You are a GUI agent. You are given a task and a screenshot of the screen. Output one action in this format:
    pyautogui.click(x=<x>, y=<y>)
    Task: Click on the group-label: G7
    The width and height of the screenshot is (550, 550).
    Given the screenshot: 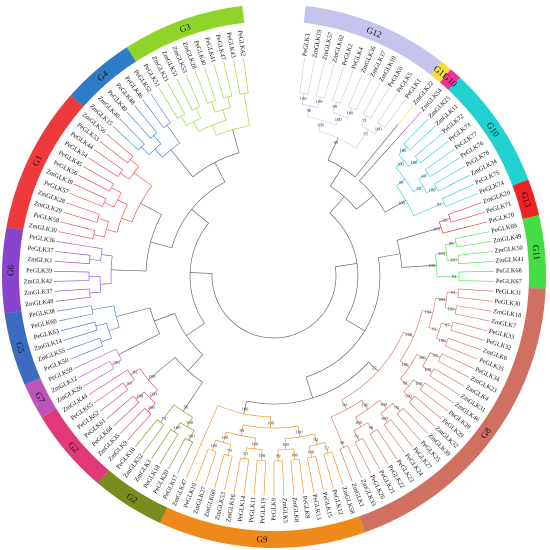 What is the action you would take?
    pyautogui.click(x=40, y=397)
    